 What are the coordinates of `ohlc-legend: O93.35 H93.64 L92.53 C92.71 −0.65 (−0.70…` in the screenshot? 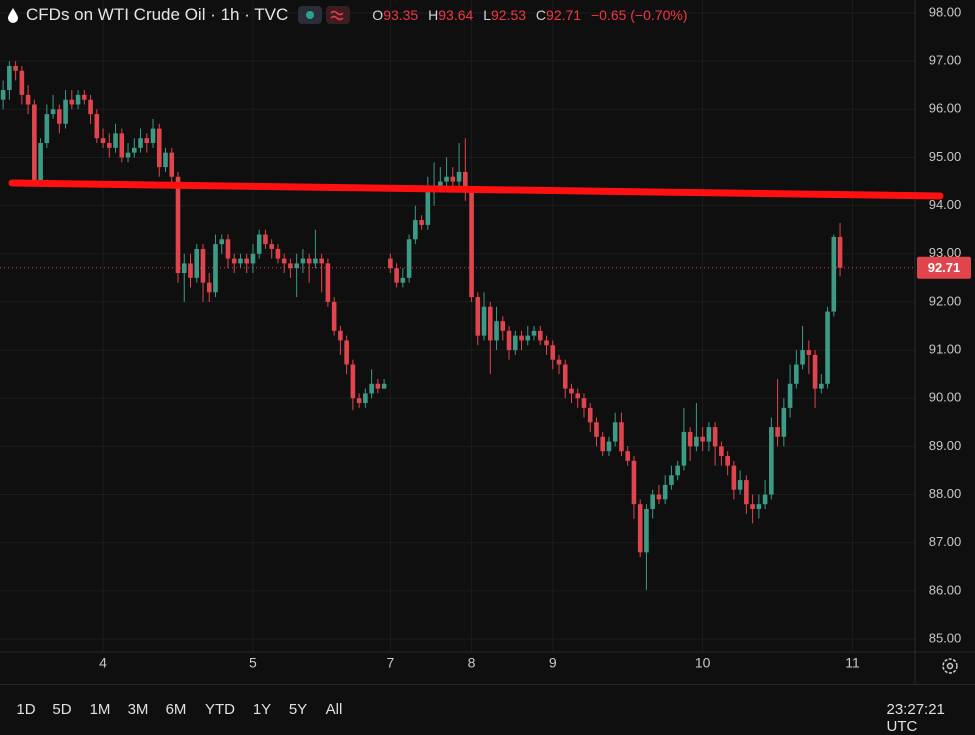 It's located at (526, 15).